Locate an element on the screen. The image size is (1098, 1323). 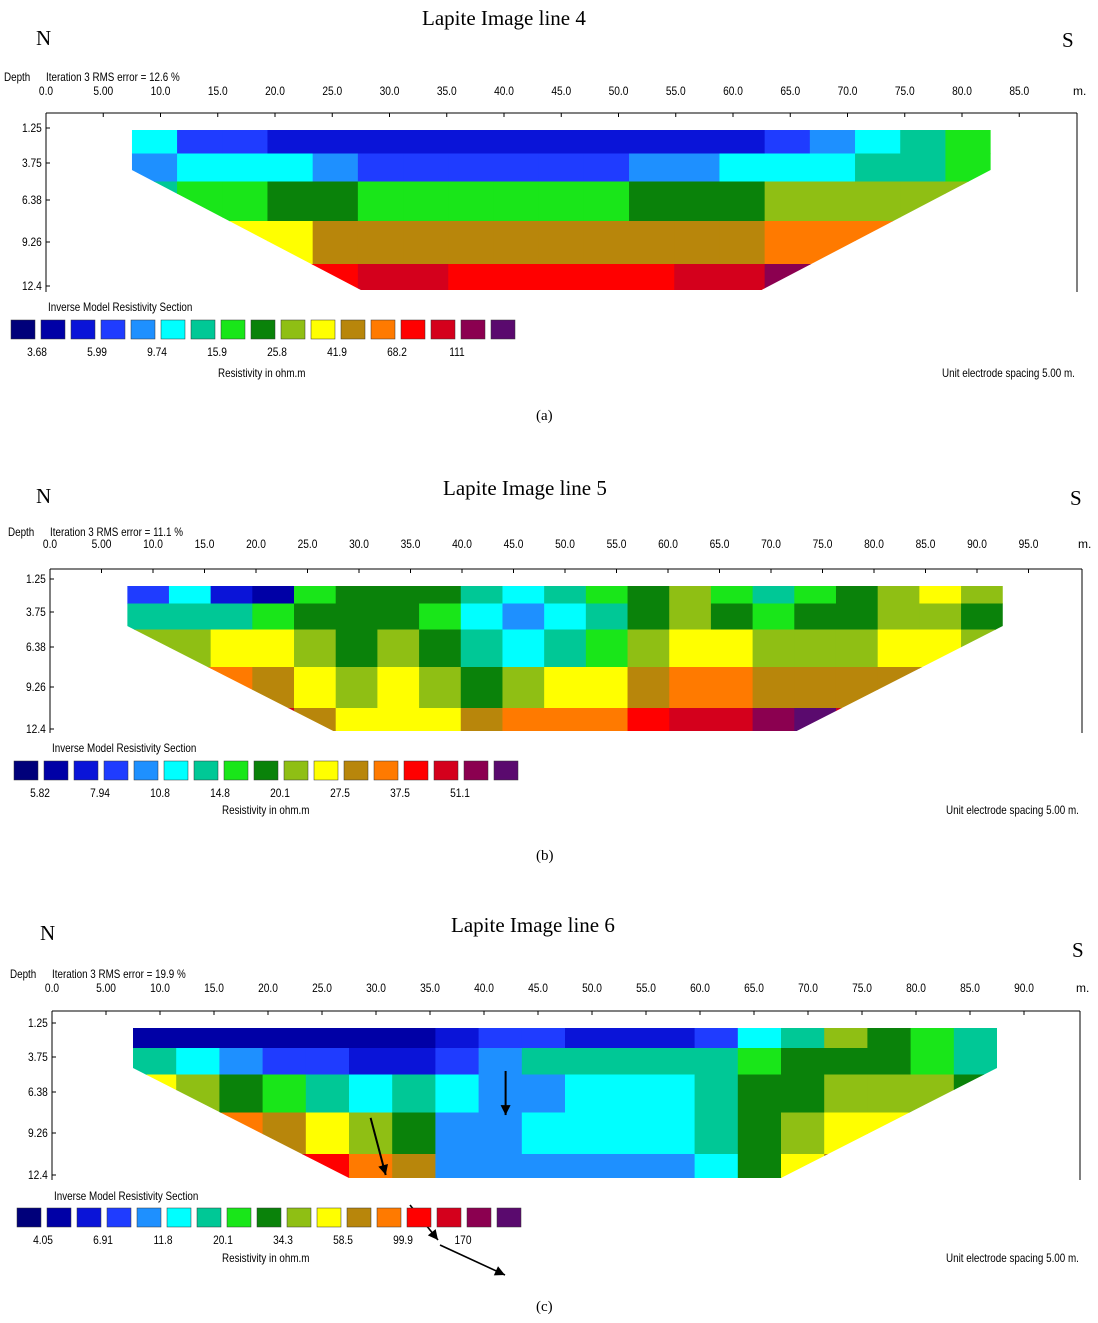
legend-value-label: 5.99 is located at coordinates (97, 352).